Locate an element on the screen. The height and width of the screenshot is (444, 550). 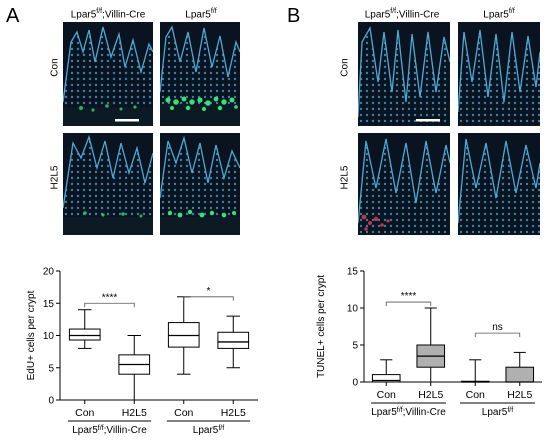
micrograph-a-con-knockout is located at coordinates (108, 74).